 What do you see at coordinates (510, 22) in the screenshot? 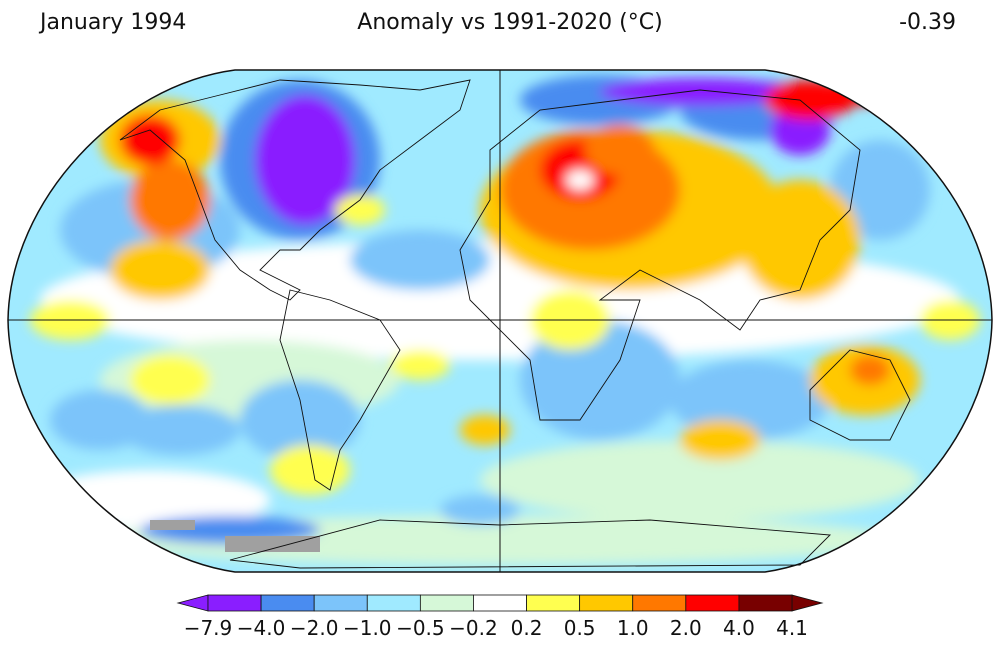
I see `map-title: Anomaly vs 1991-2020 (°C)` at bounding box center [510, 22].